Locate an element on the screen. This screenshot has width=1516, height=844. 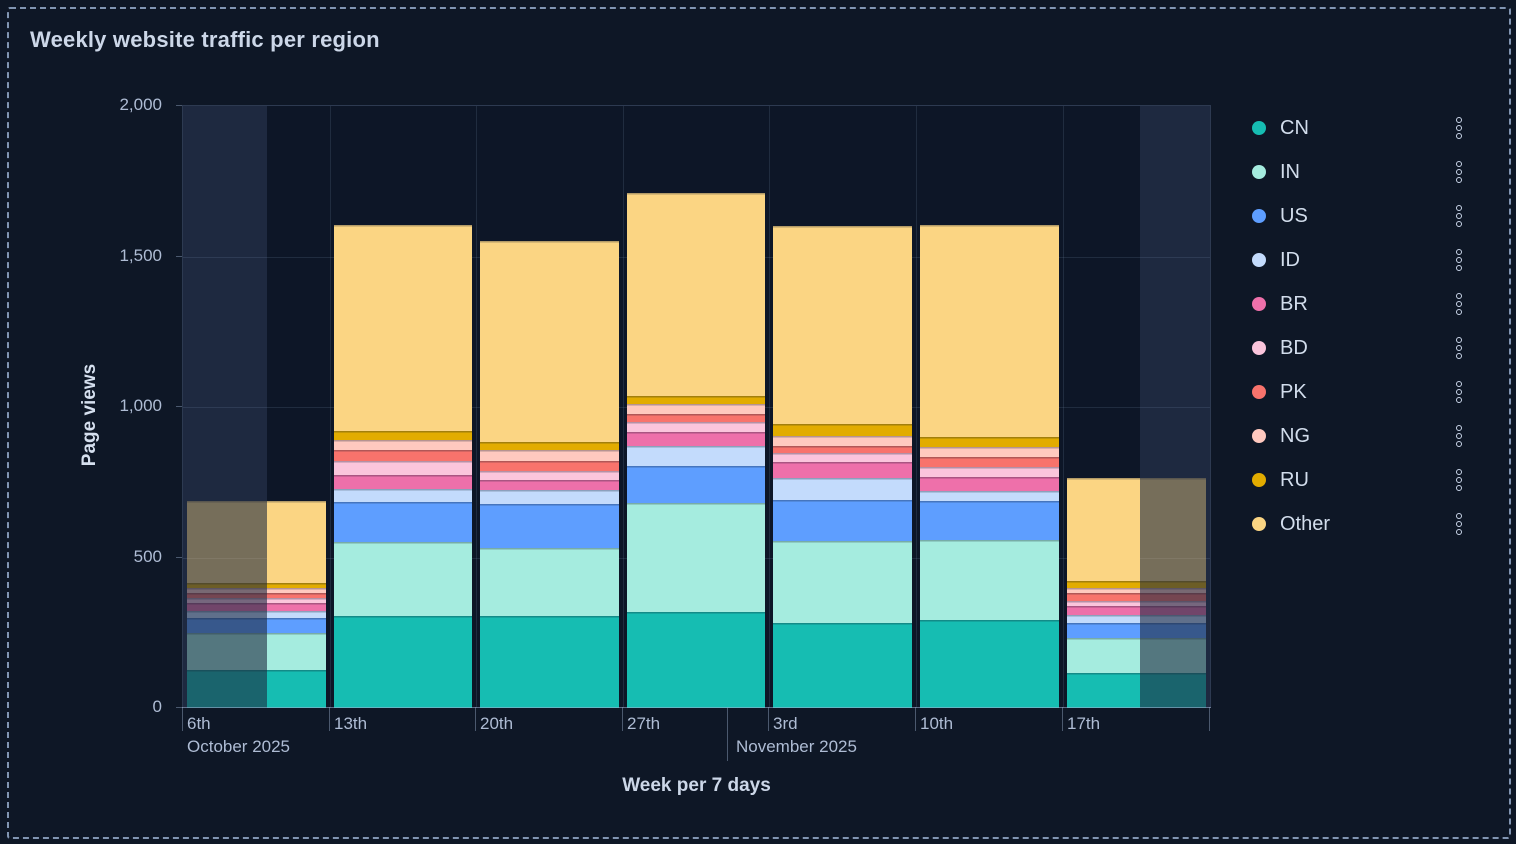
legend-item-pk: PK is located at coordinates (1367, 392).